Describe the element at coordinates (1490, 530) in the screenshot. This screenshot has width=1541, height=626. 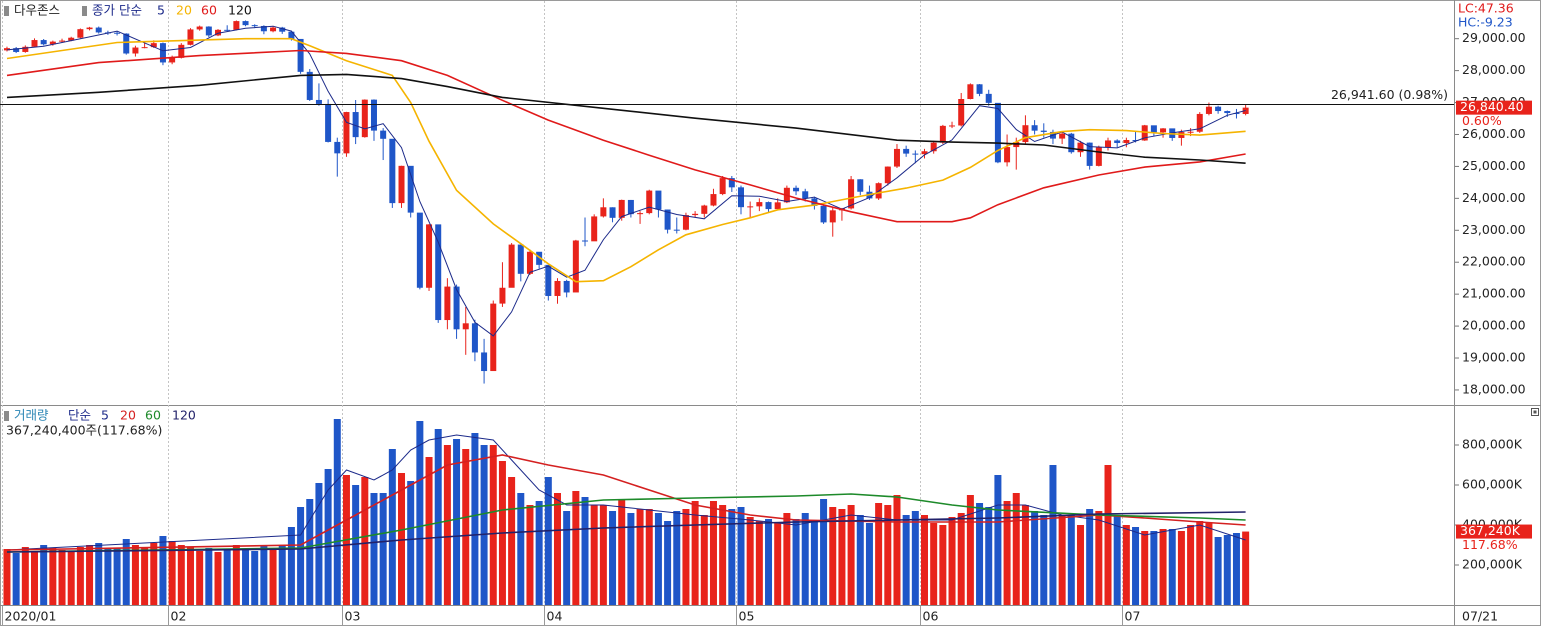
I see `last-value-label: 367,240K` at that location.